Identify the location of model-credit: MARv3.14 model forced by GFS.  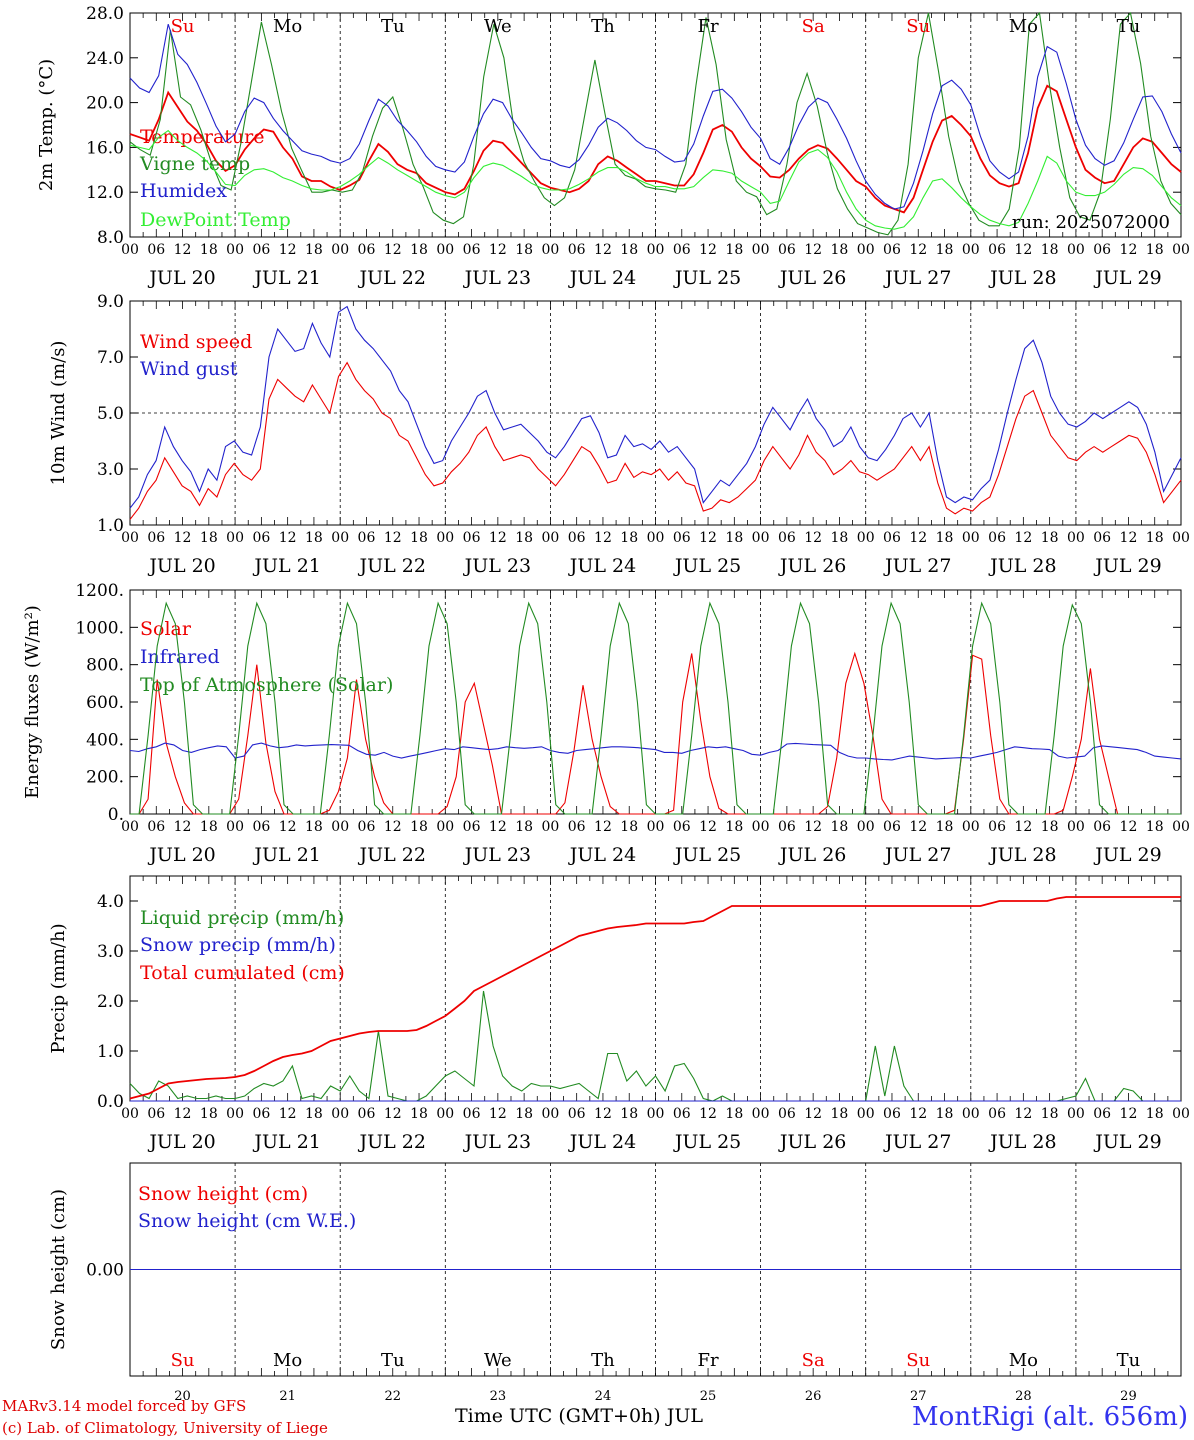
(124, 1406).